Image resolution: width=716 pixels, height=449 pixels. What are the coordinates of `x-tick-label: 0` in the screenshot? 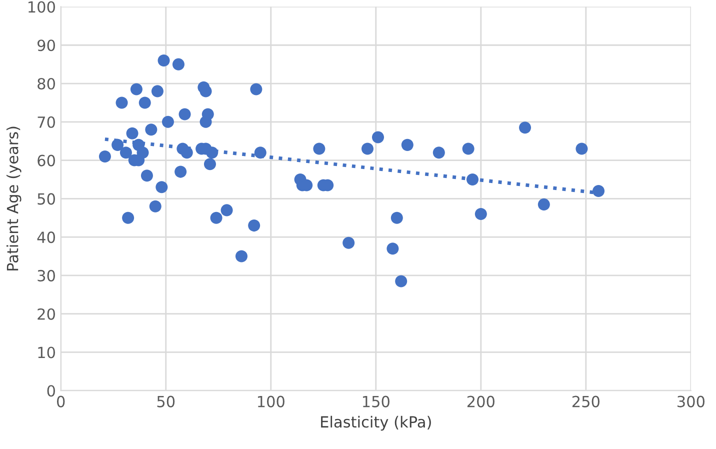 It's located at (61, 402).